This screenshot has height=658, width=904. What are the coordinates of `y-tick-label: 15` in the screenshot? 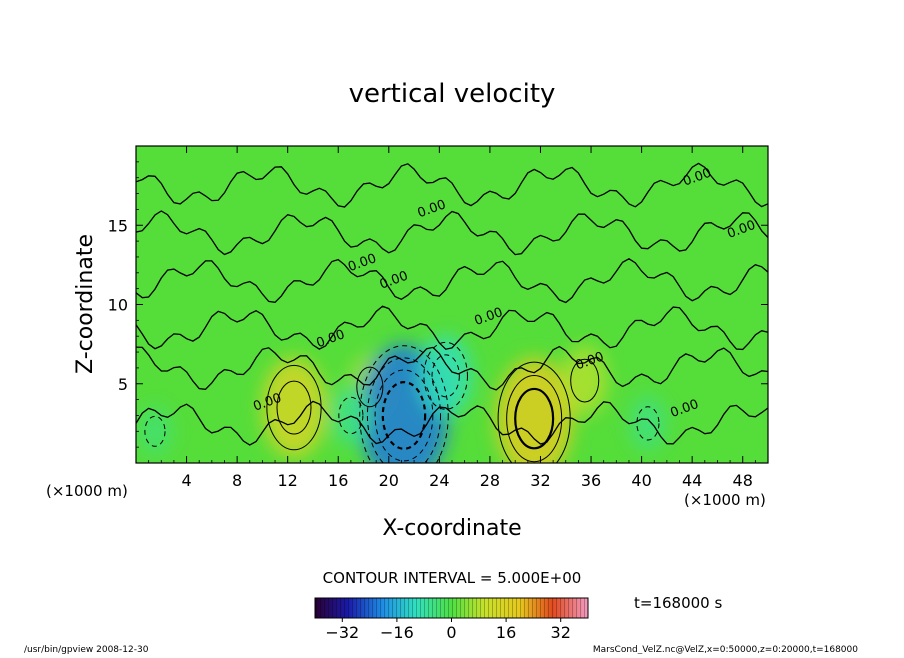 It's located at (118, 225).